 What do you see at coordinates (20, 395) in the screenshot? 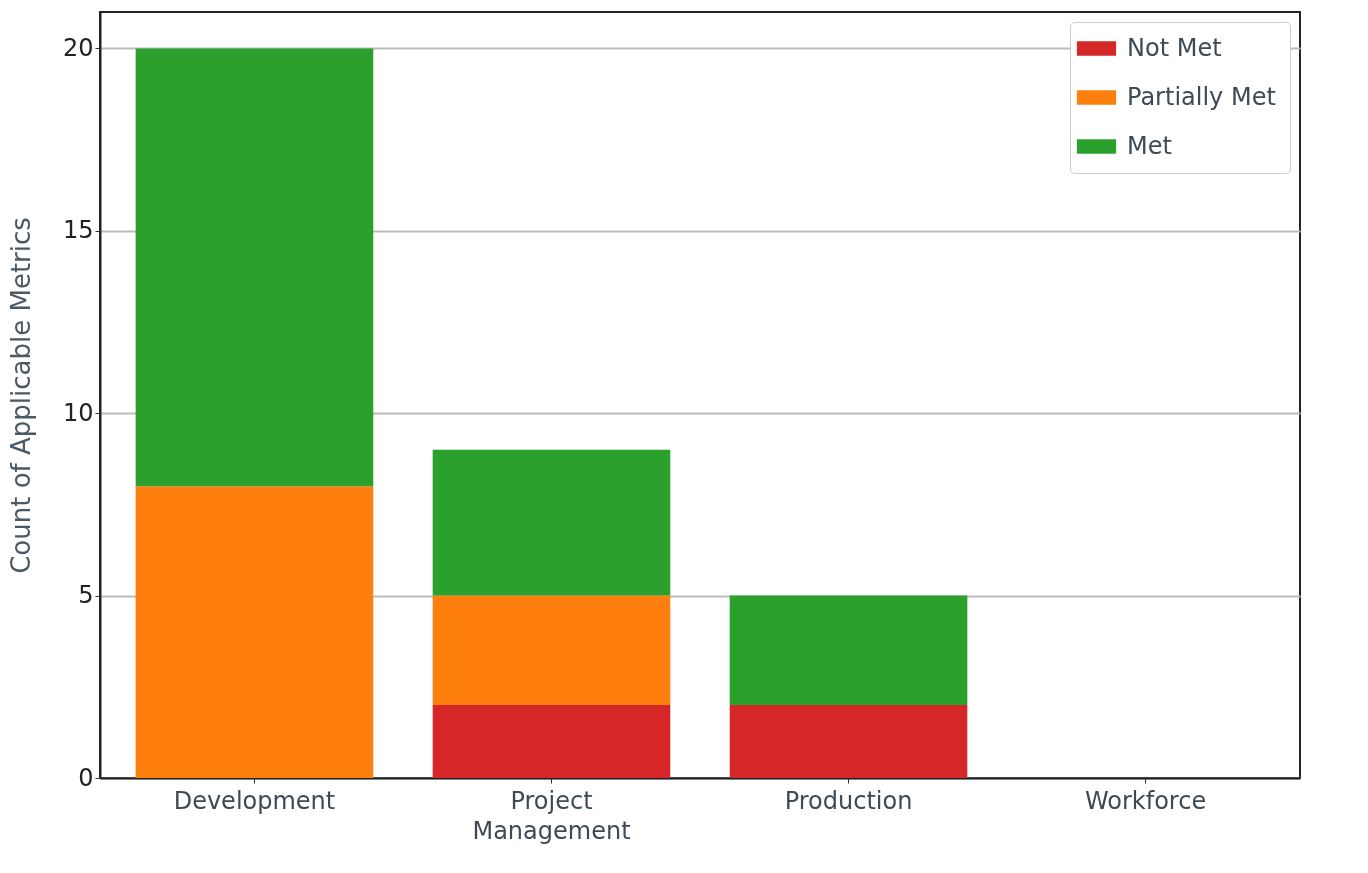
I see `y-axis-title: Count of Applicable Metrics` at bounding box center [20, 395].